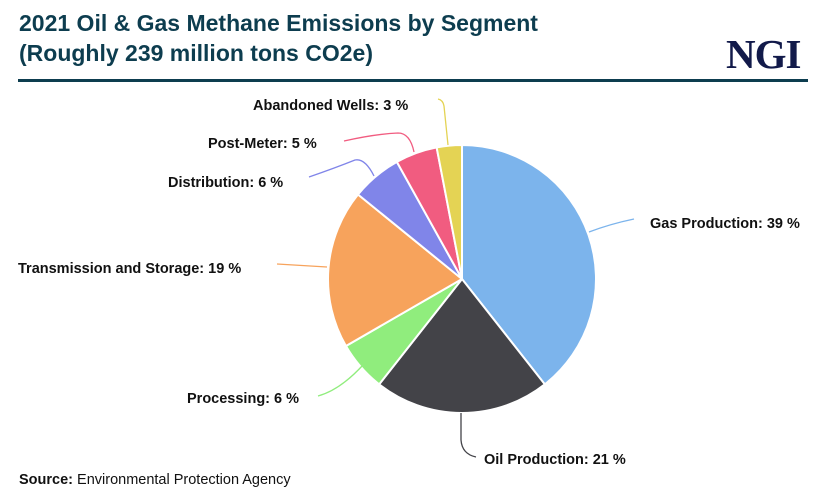  What do you see at coordinates (443, 122) in the screenshot?
I see `leader-abandoned-wells` at bounding box center [443, 122].